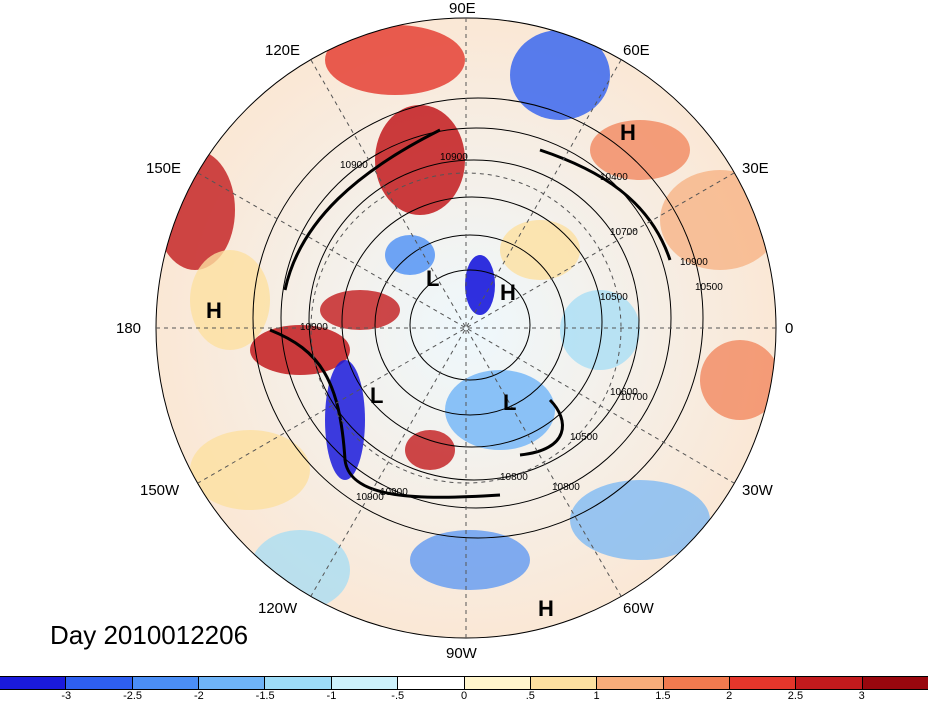  What do you see at coordinates (757, 490) in the screenshot?
I see `lon-label-30w: 30W` at bounding box center [757, 490].